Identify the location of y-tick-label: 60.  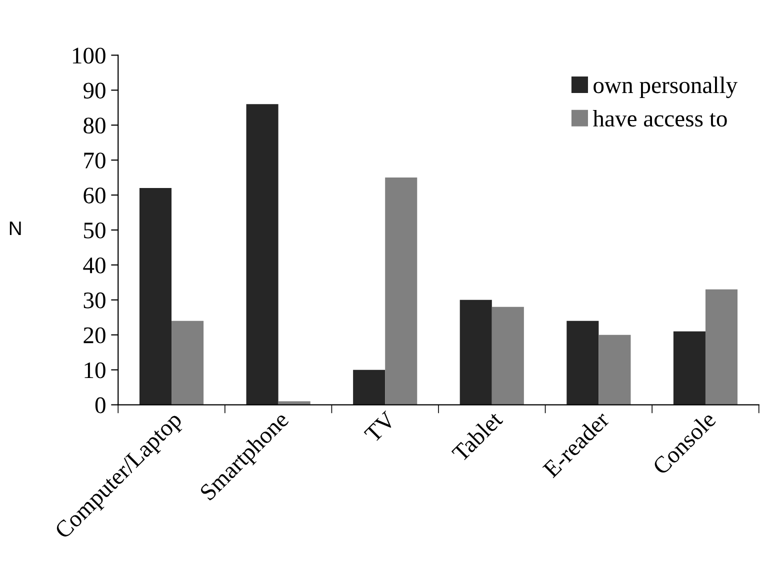
(95, 196).